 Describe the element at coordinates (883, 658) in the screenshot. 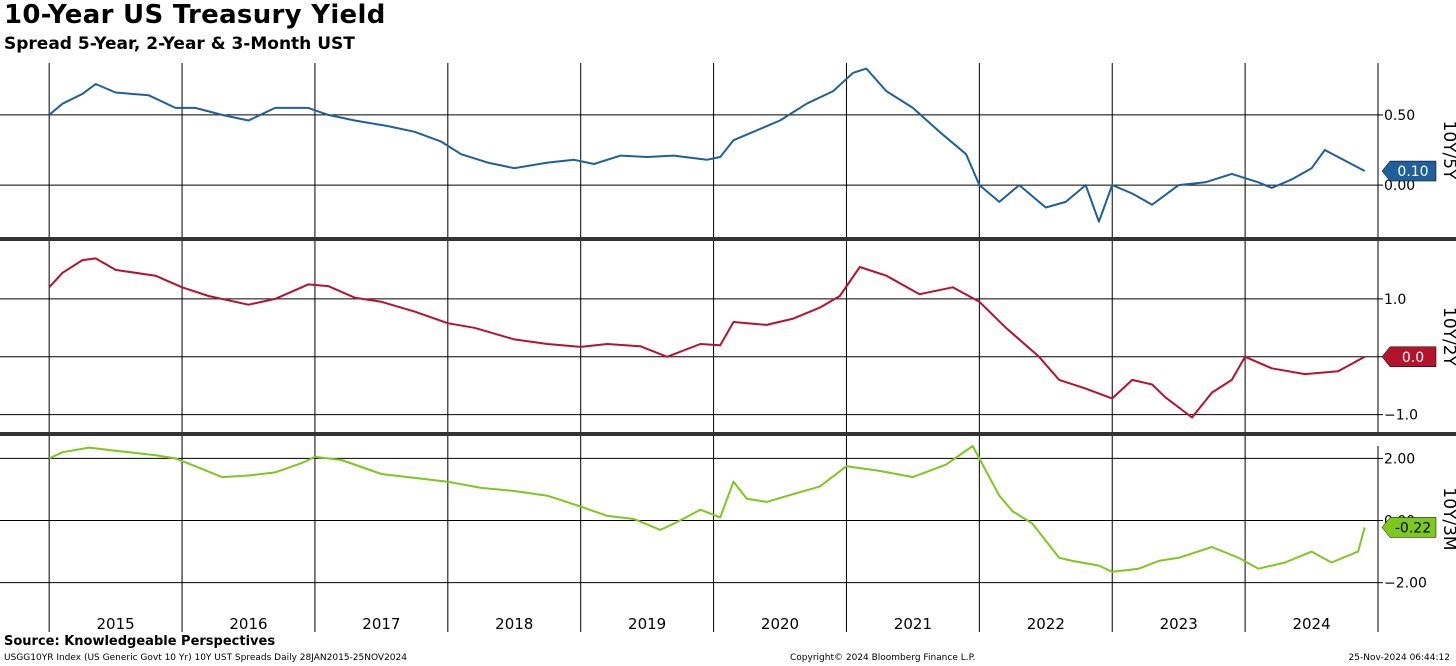

I see `footer-copyright: Copyright© 2024 Bloomberg Finance L.P.` at that location.